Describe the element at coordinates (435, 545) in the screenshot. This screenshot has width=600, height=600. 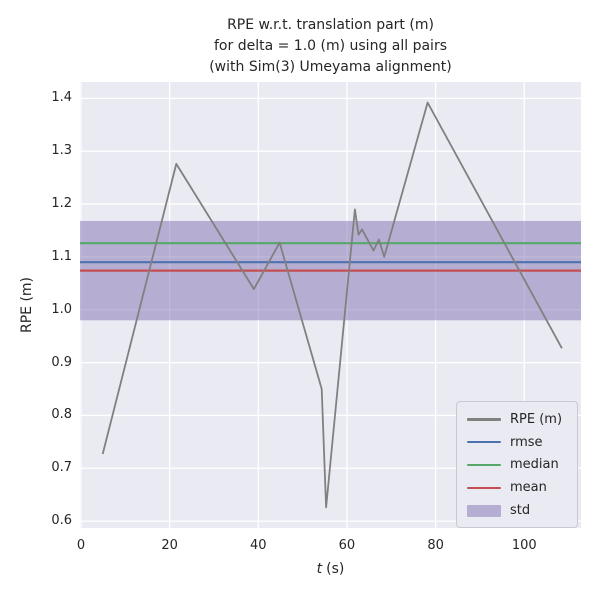
I see `x-tick-label: 80` at that location.